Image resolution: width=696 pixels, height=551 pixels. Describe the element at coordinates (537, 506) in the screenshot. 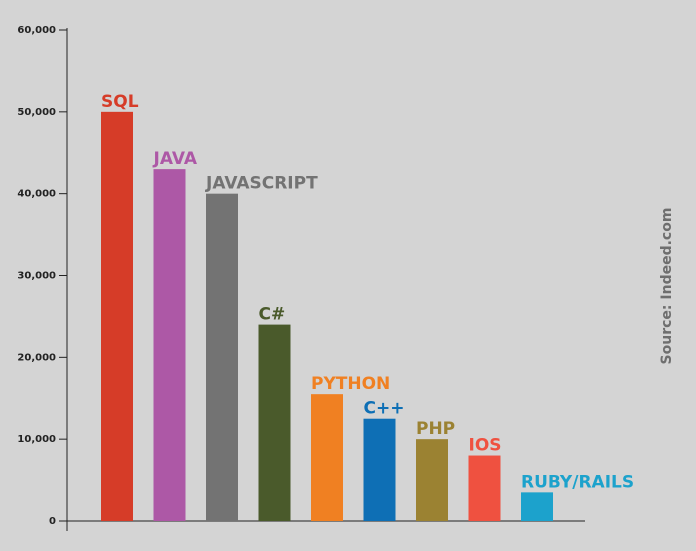

I see `bar-ruby-rails` at that location.